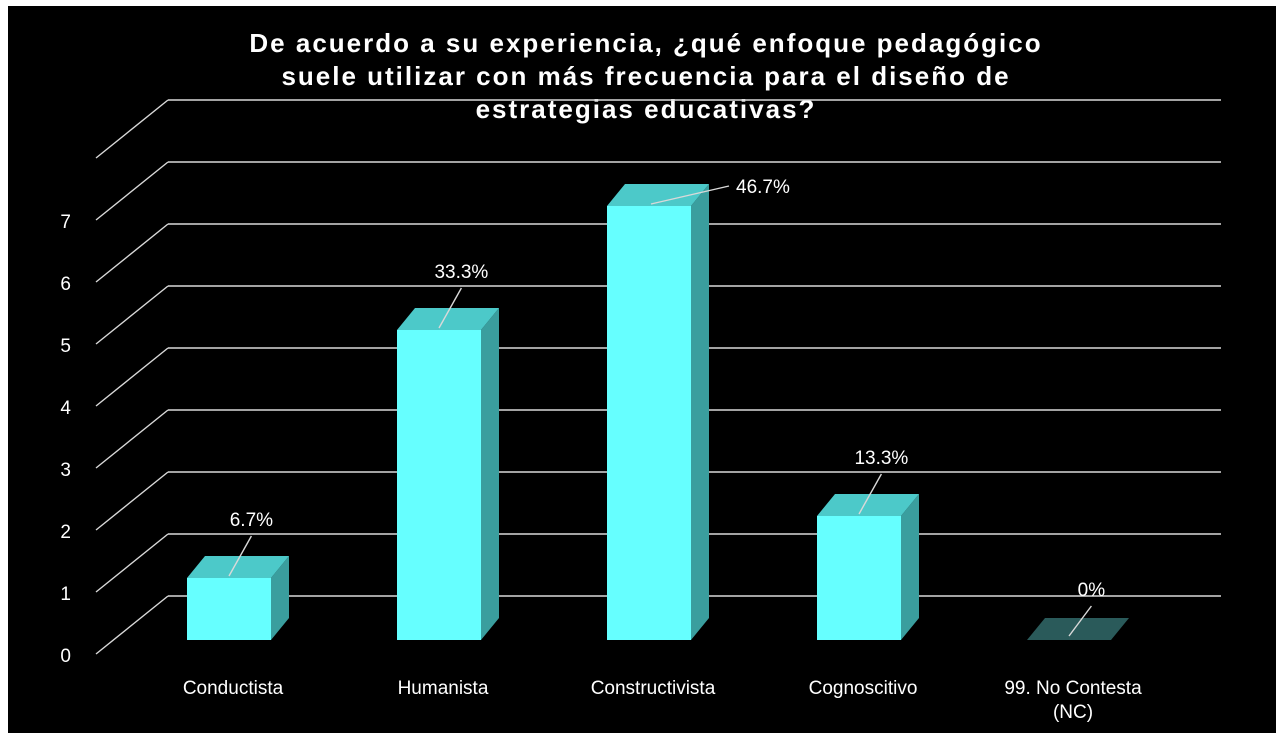 The width and height of the screenshot is (1283, 740). What do you see at coordinates (65, 222) in the screenshot?
I see `y-tick-label: 7` at bounding box center [65, 222].